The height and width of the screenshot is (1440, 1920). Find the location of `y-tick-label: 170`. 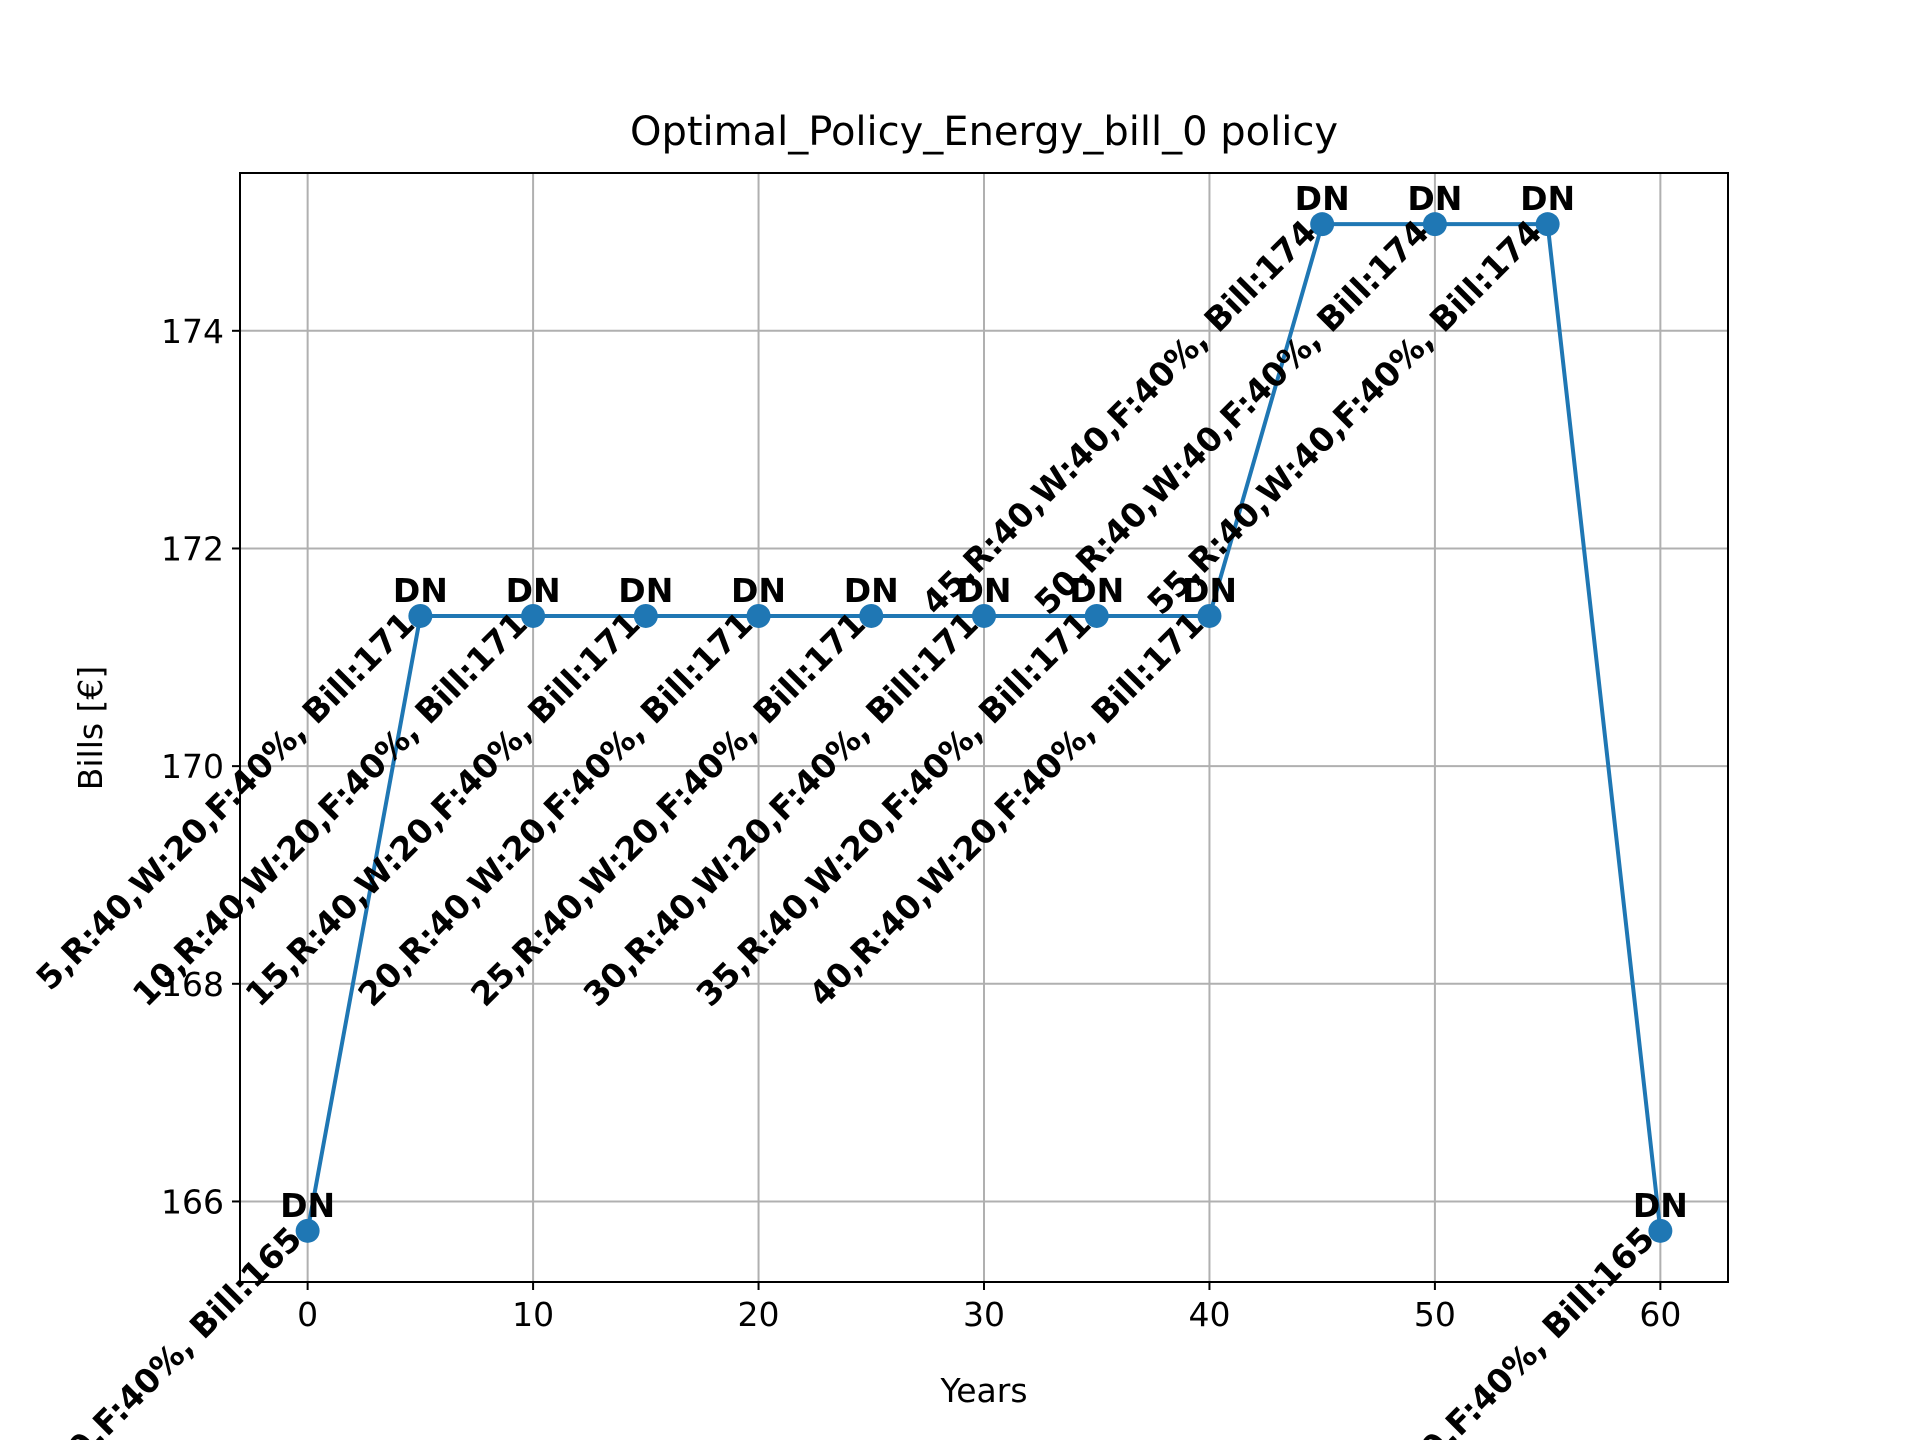

y-tick-label: 170 is located at coordinates (192, 766).